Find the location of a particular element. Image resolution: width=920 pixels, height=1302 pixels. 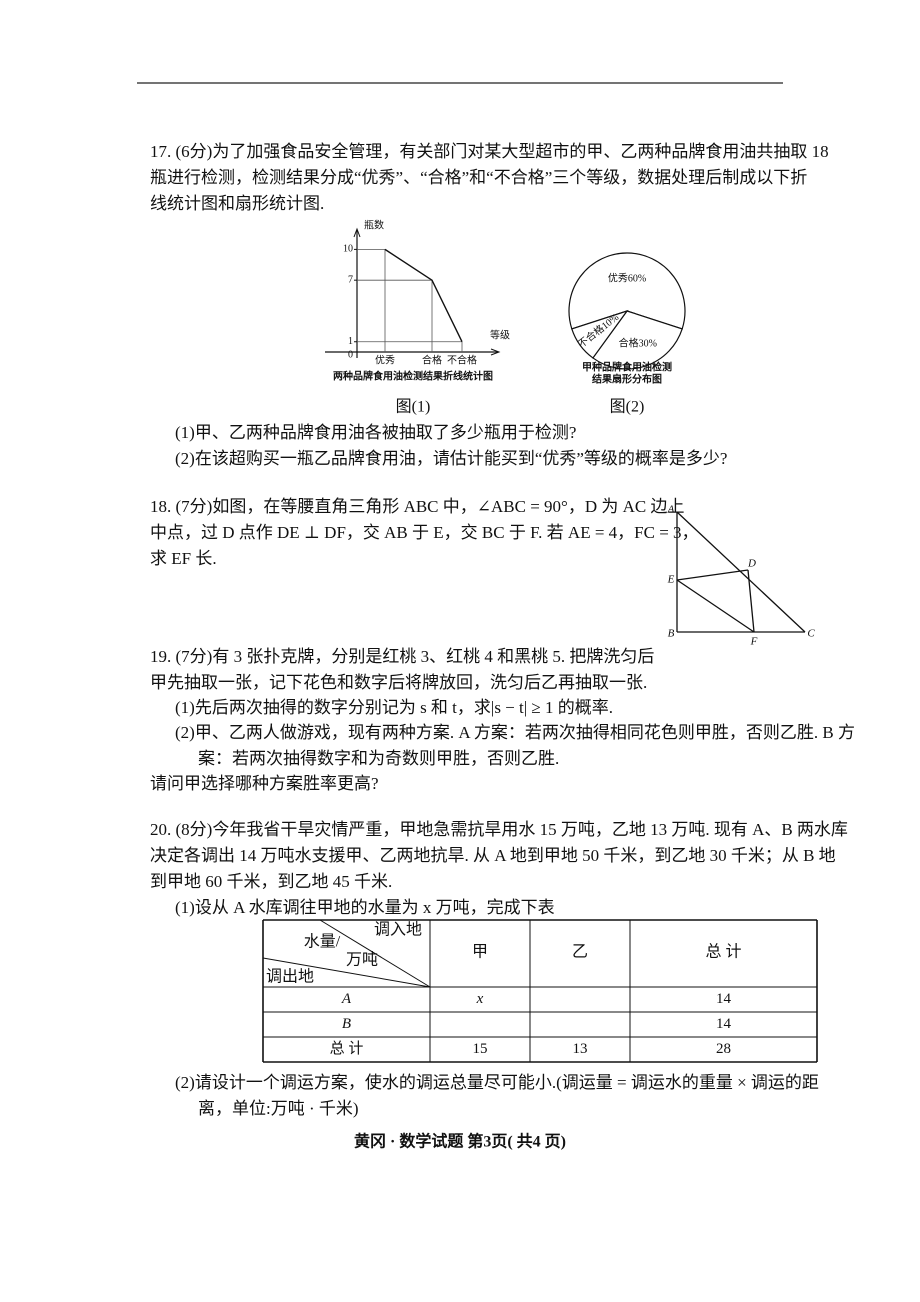

figure-caption: 结果扇形分布图 is located at coordinates (627, 378).